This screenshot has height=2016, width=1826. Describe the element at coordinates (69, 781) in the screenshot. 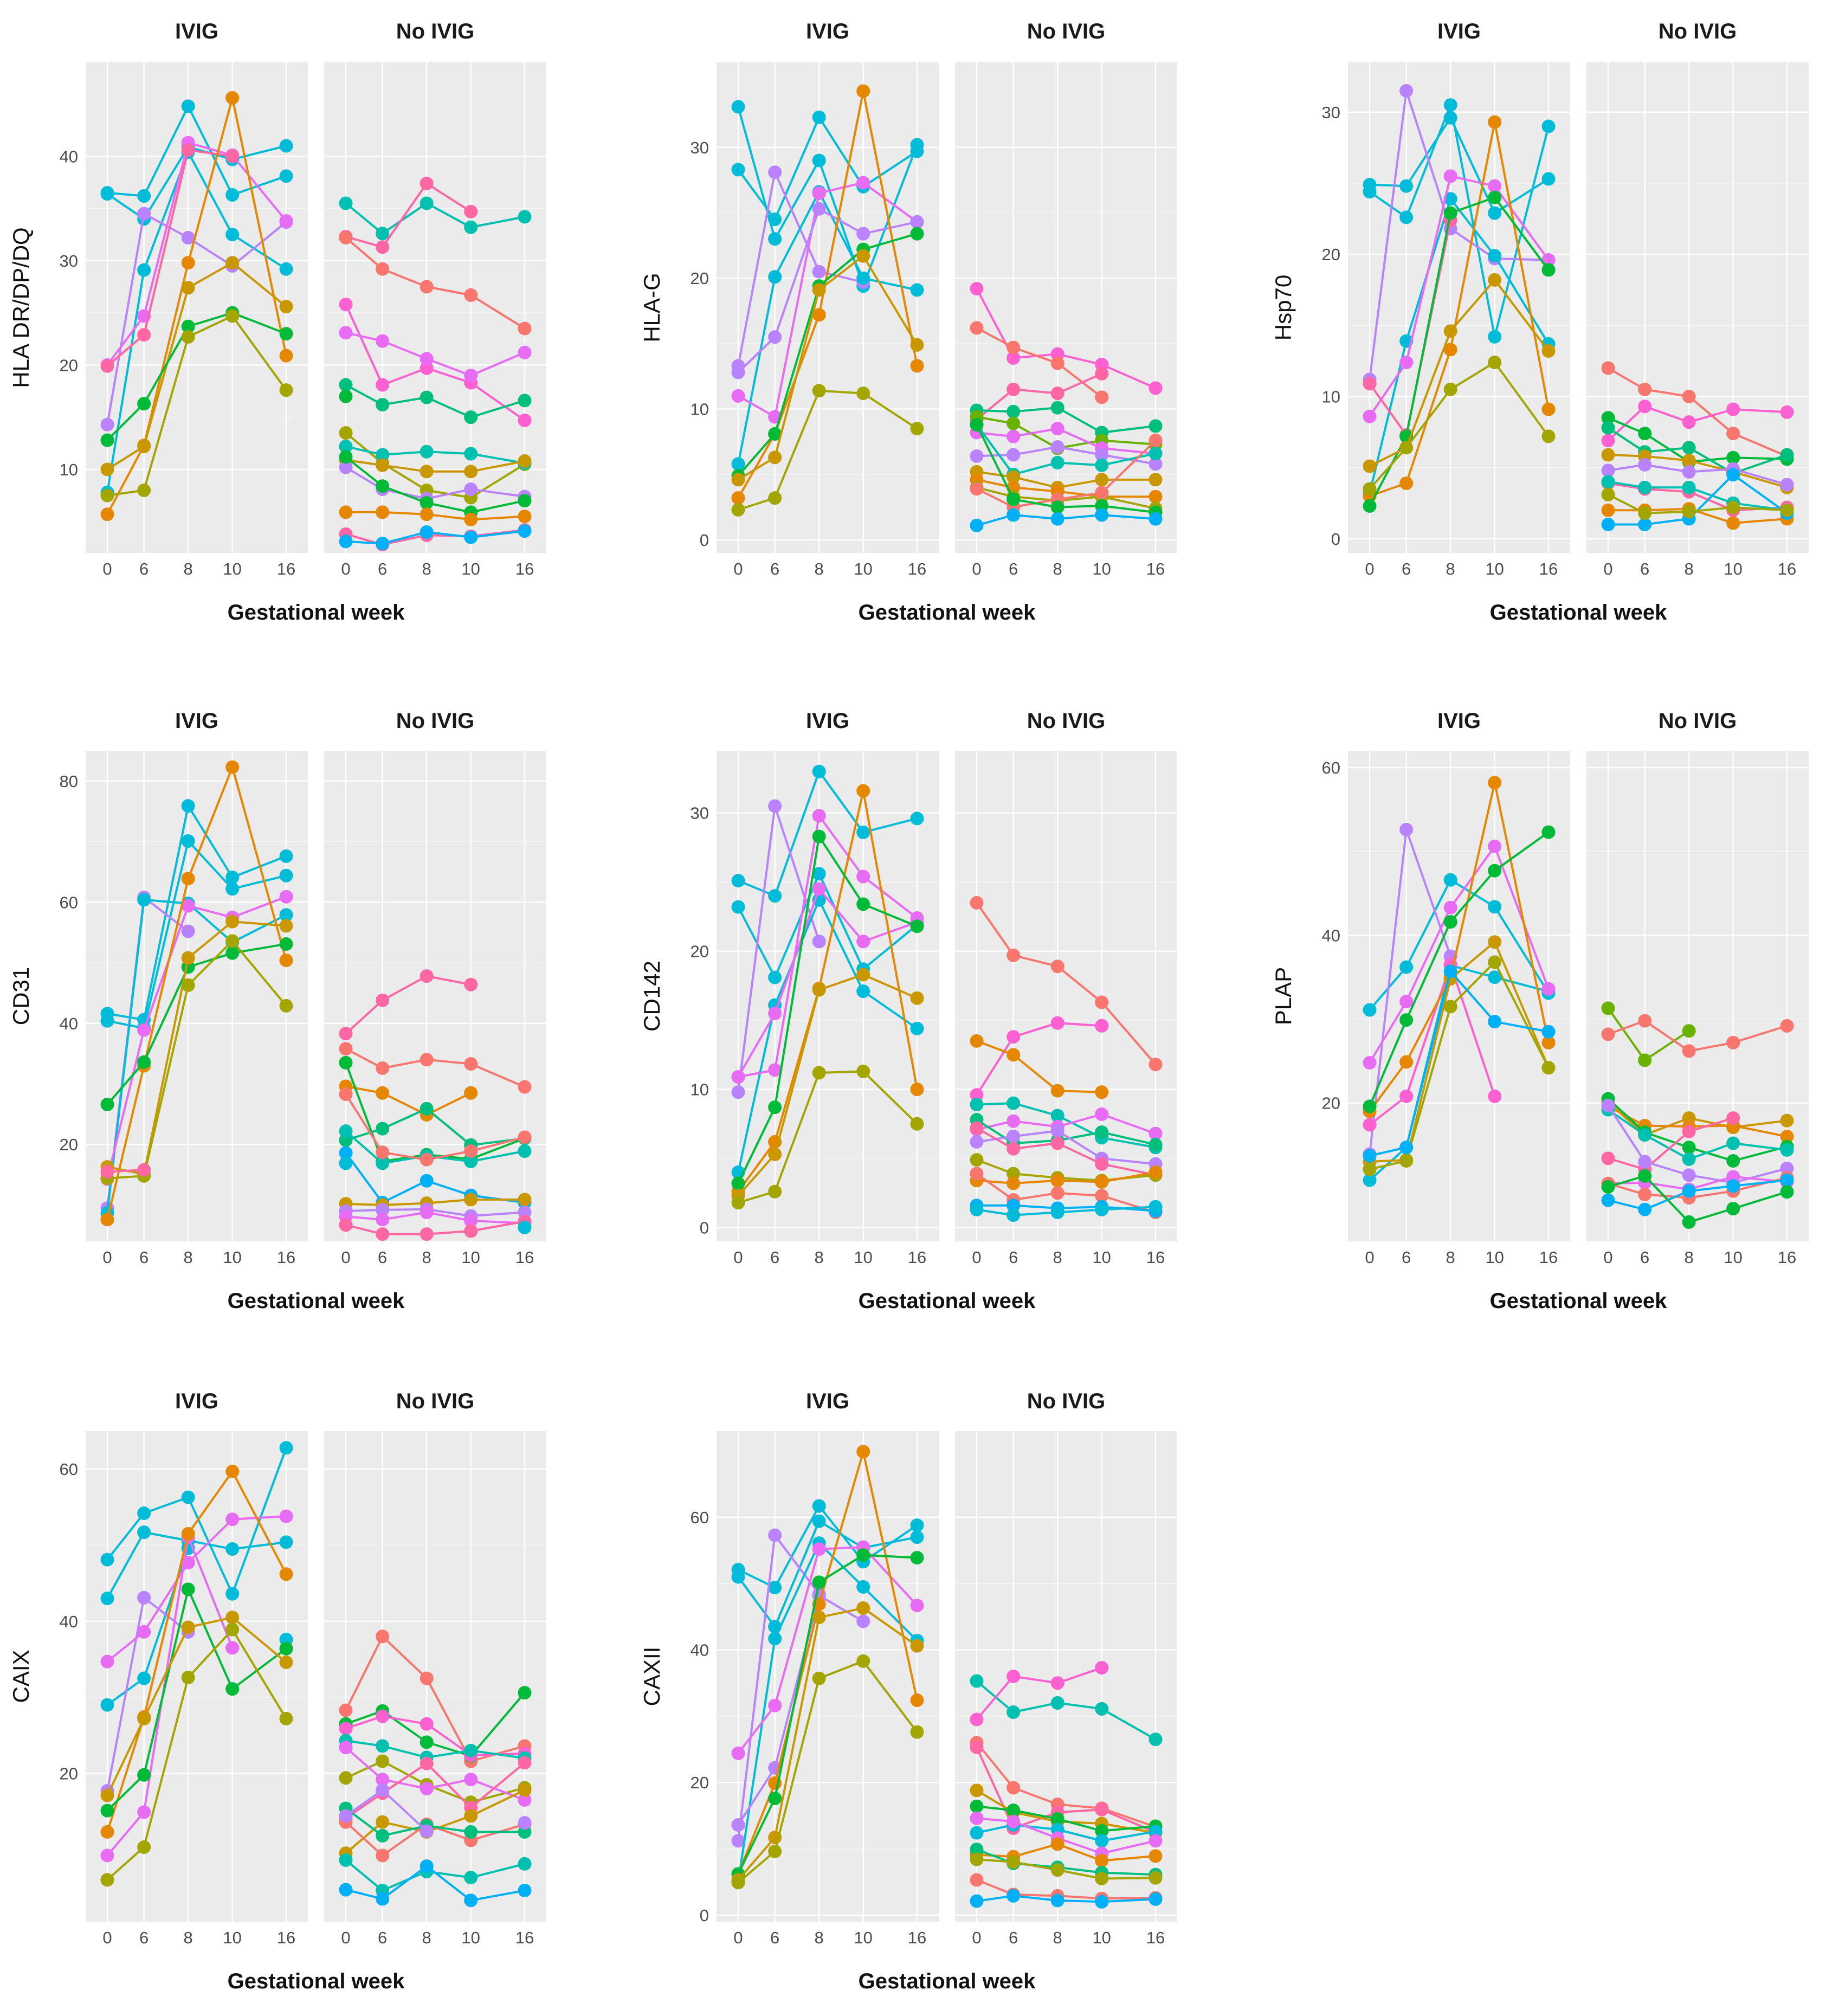

I see `y-tick-label: 80` at that location.